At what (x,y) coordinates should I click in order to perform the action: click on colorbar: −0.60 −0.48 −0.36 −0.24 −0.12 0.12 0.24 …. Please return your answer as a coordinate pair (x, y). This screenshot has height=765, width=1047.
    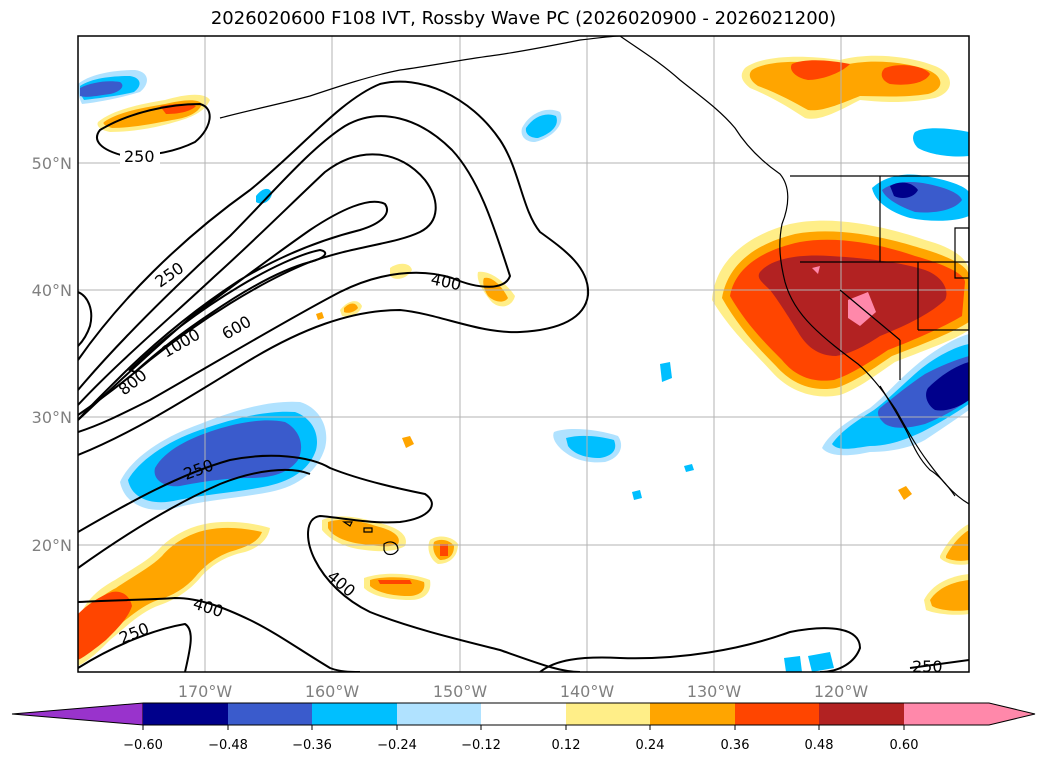
    Looking at the image, I should click on (523, 727).